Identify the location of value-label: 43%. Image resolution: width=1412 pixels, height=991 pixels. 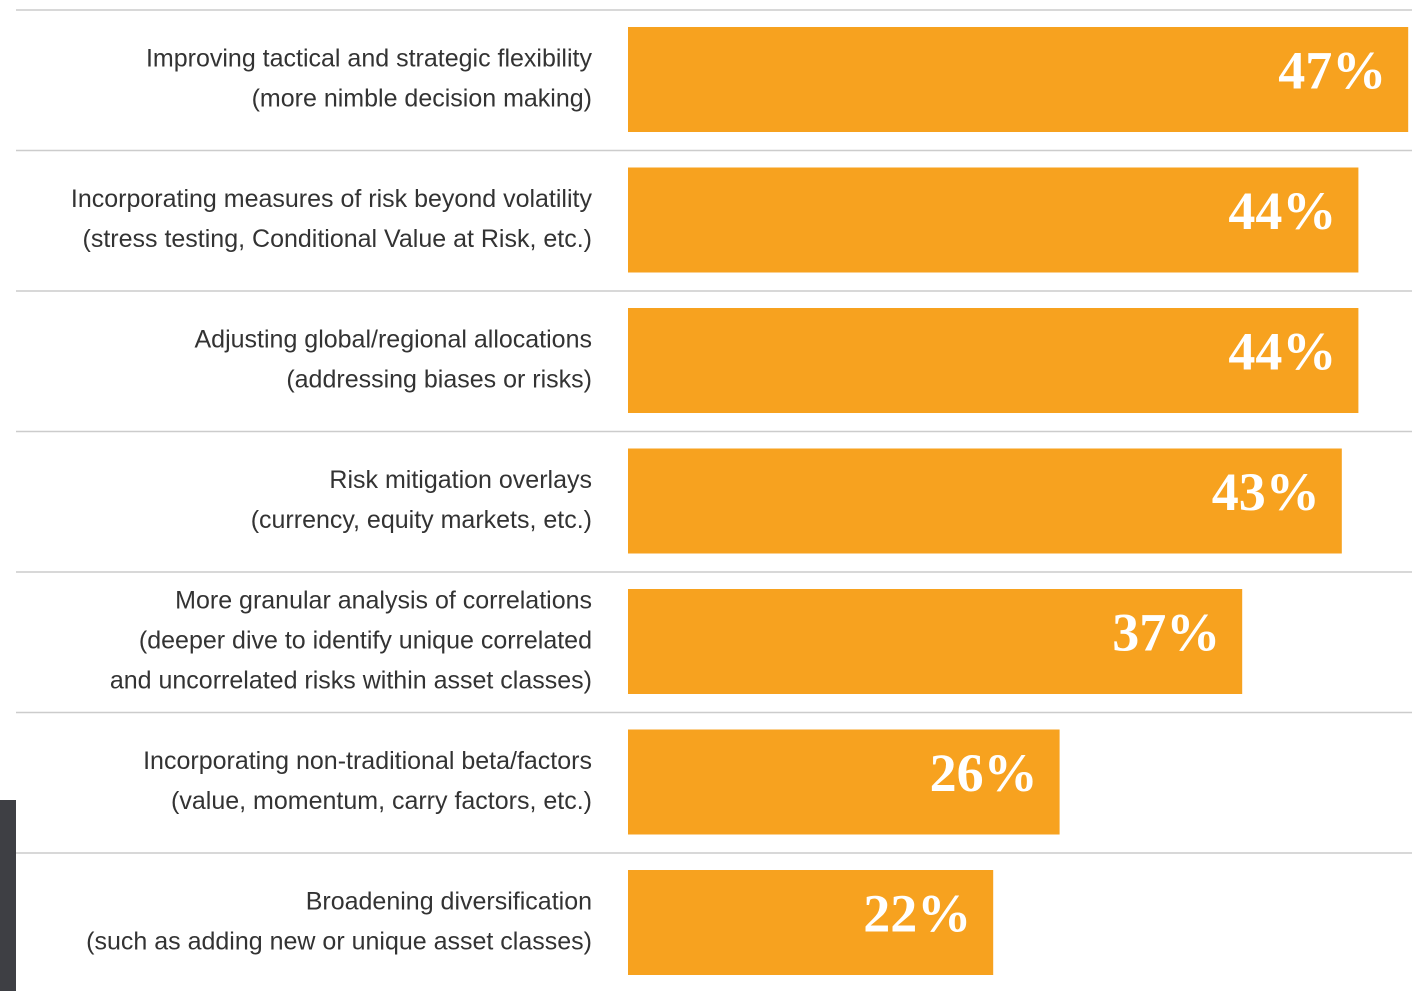
(1266, 492).